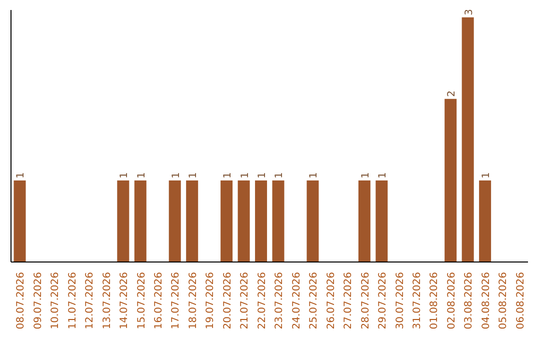  I want to click on x-tick-label: 04.08.2026, so click(486, 301).